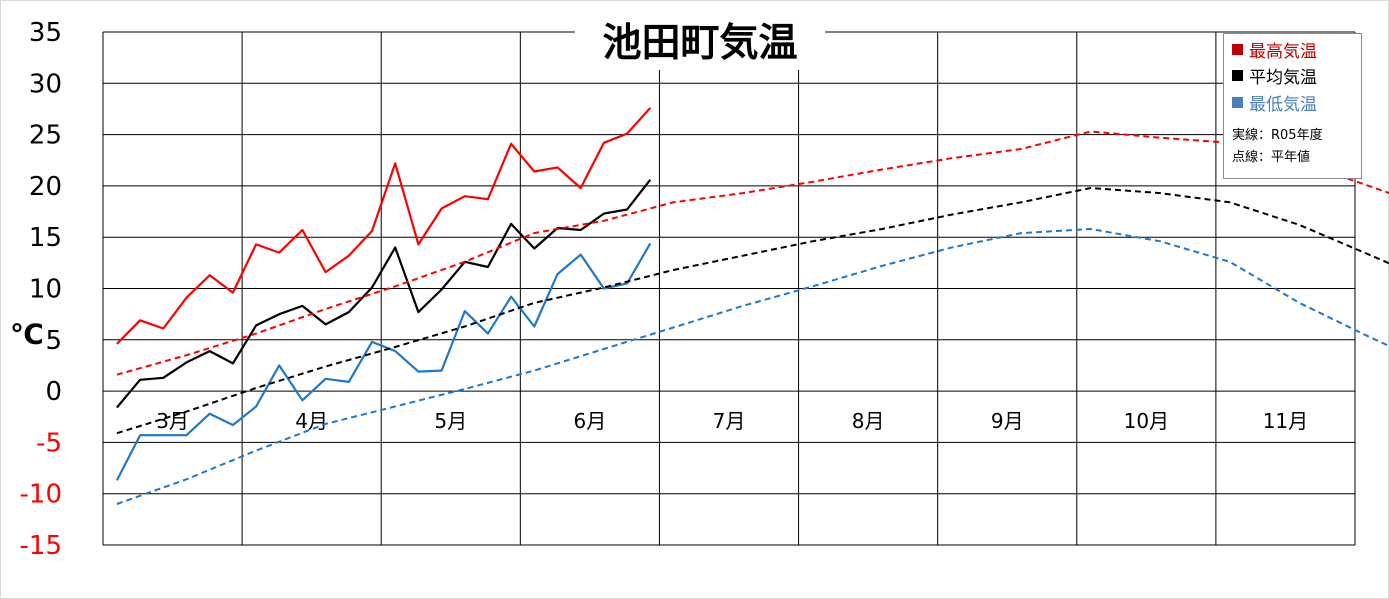  What do you see at coordinates (49, 443) in the screenshot?
I see `y-tick-label: -5` at bounding box center [49, 443].